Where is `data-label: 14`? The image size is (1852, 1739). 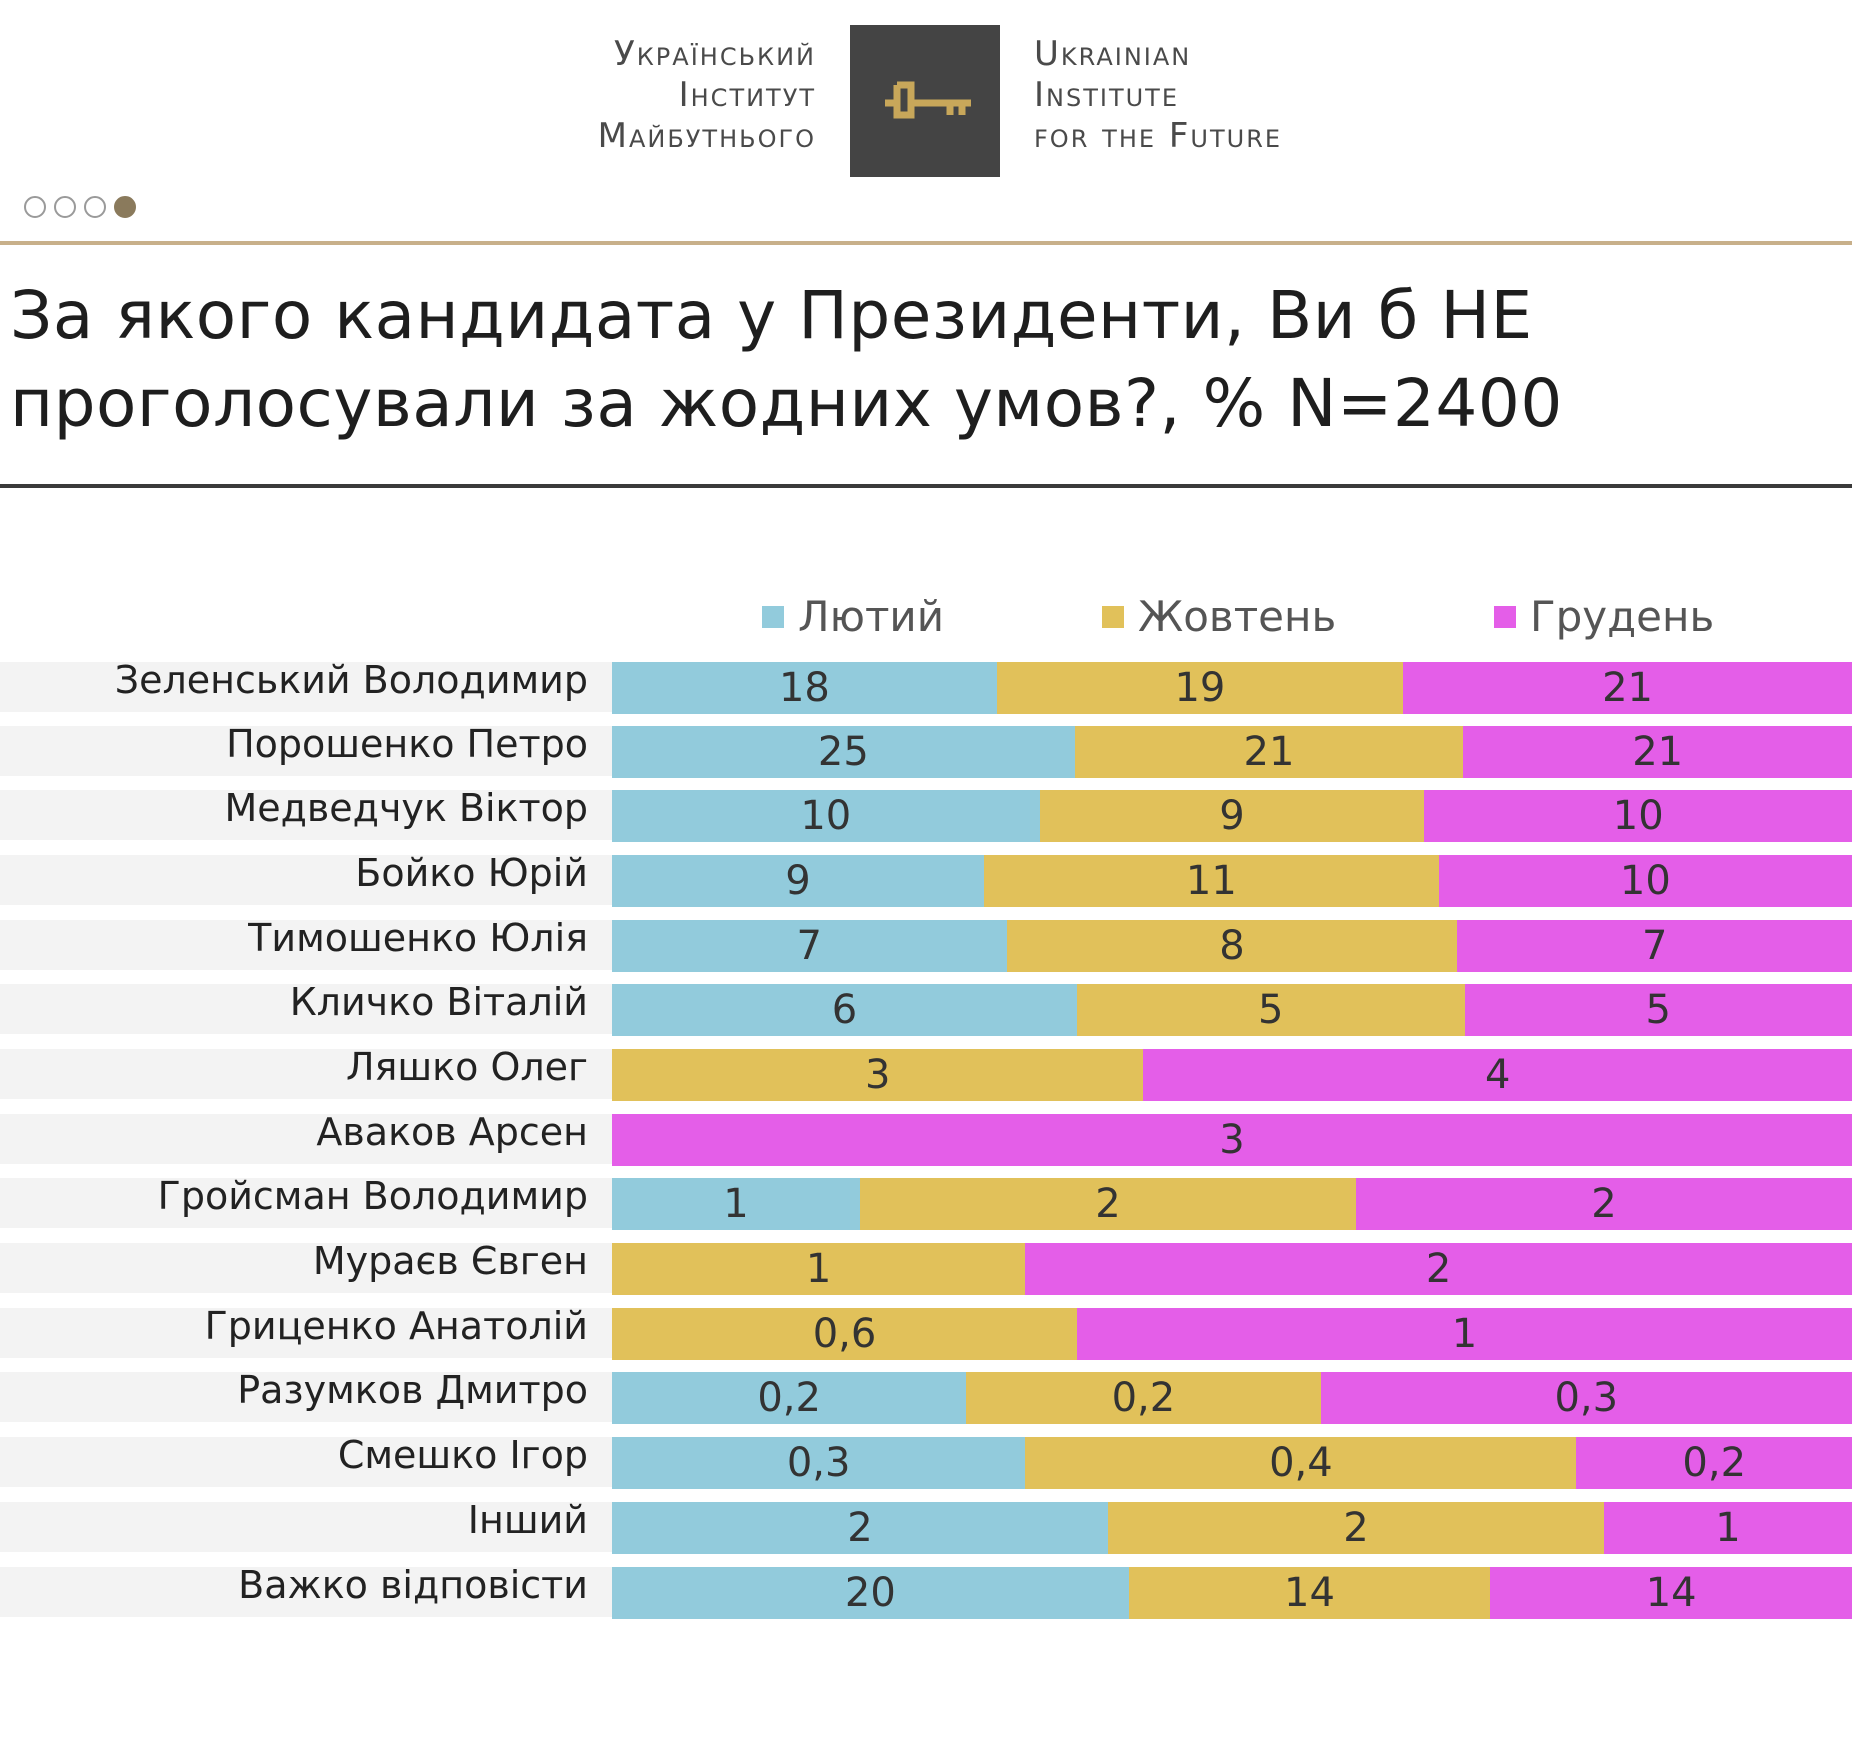 data-label: 14 is located at coordinates (1671, 1593).